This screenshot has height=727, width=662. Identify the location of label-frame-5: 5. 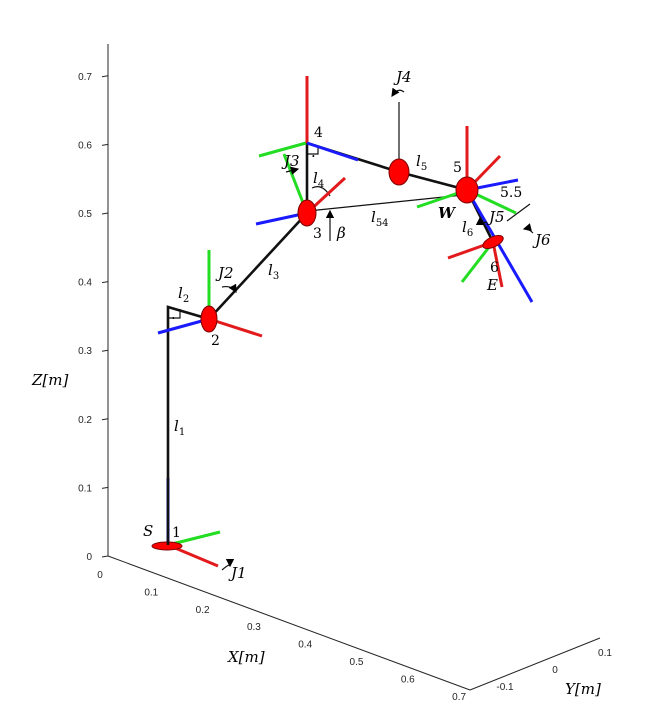
(457, 168).